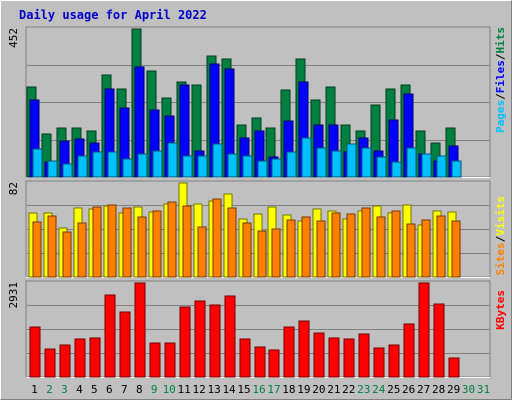 This screenshot has width=512, height=400. I want to click on x-label-day-1: 1, so click(34, 389).